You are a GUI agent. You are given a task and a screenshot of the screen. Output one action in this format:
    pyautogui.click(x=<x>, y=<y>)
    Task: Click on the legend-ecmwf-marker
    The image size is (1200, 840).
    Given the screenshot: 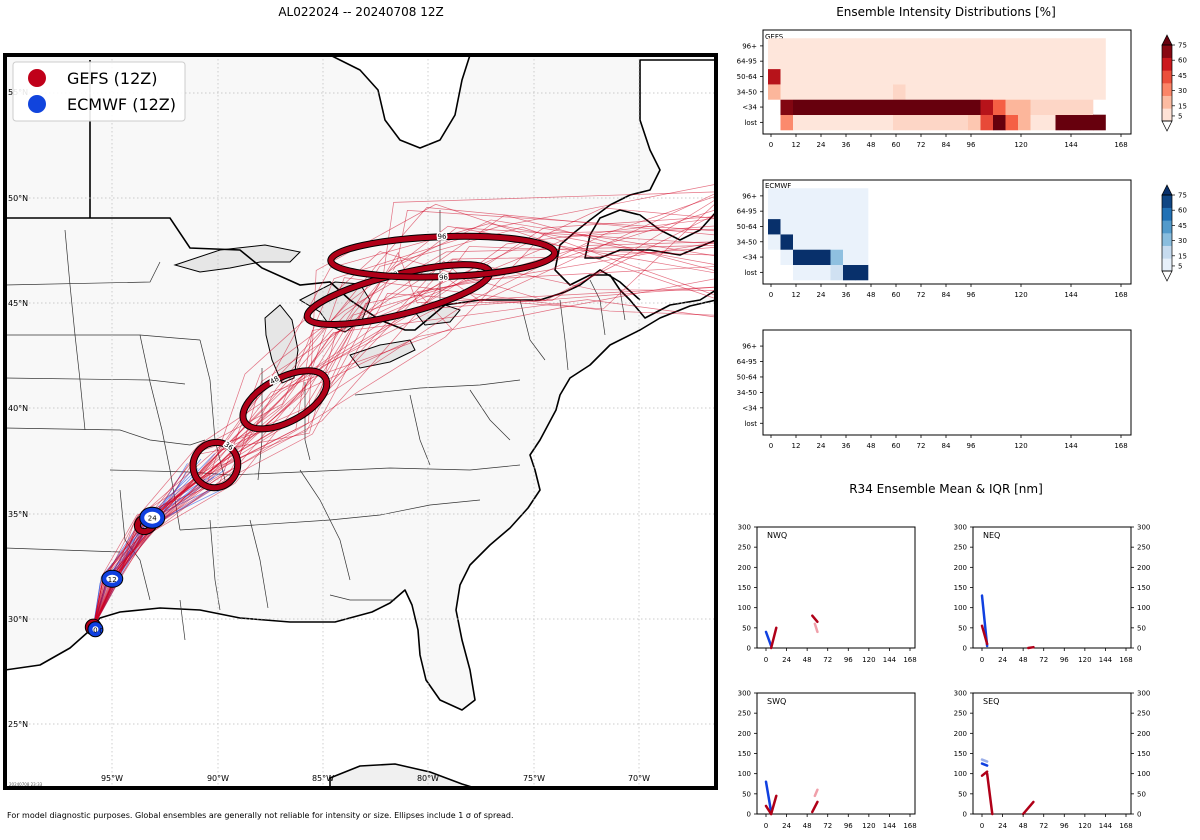 What is the action you would take?
    pyautogui.click(x=37, y=104)
    